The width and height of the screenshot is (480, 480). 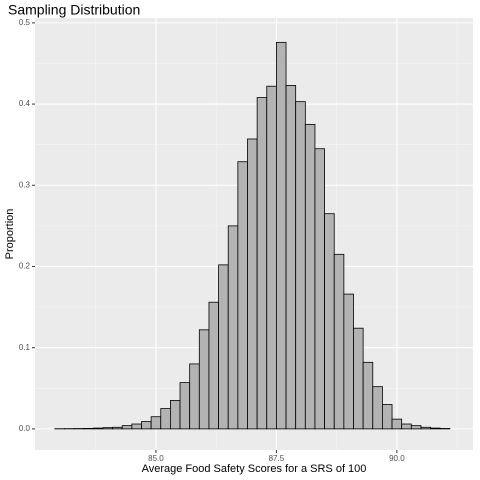 I want to click on y-tick-label: 0.1, so click(x=25, y=347).